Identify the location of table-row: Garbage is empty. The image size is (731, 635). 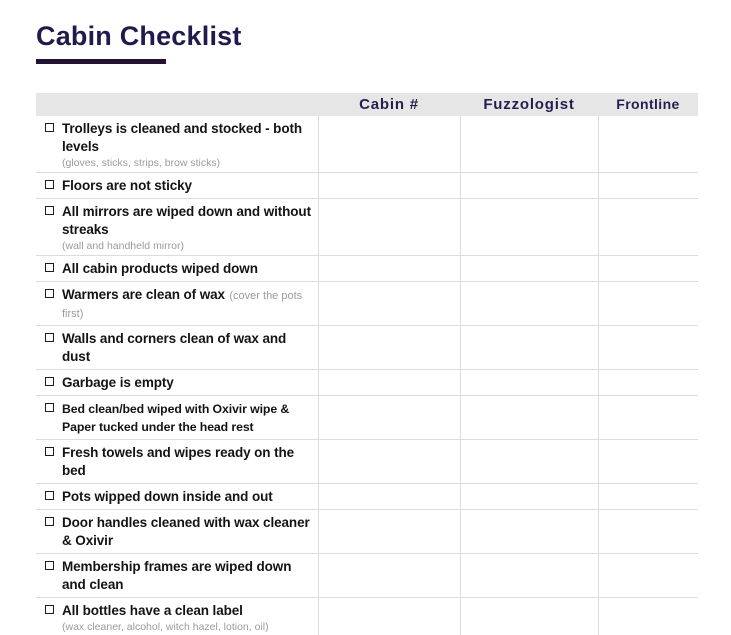
(367, 382).